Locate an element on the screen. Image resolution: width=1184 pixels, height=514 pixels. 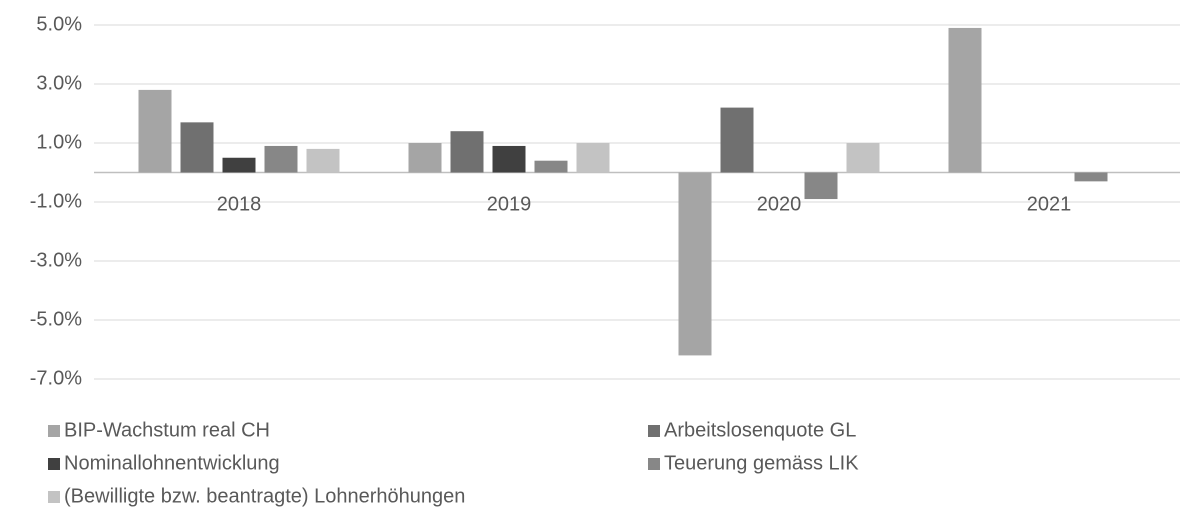
x-tick-label: 2019 is located at coordinates (509, 204).